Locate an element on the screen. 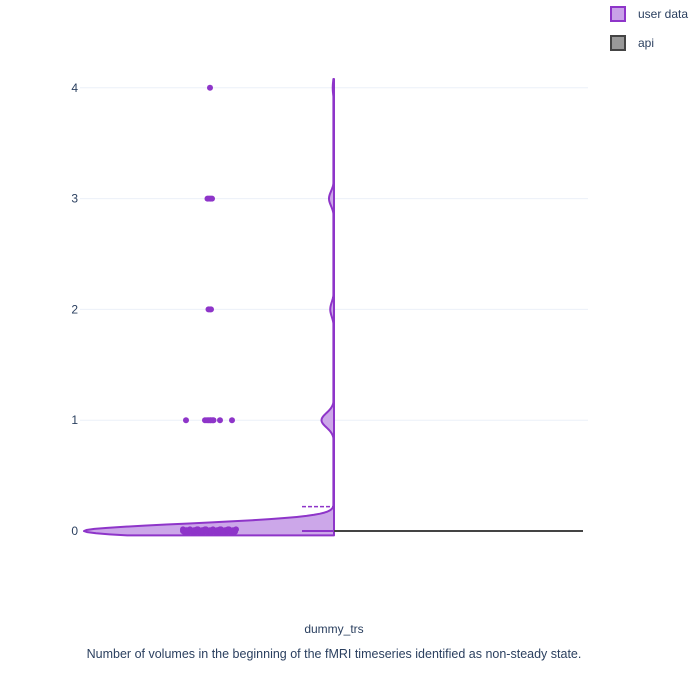  x-tick-label-category: dummy_trs is located at coordinates (333, 629).